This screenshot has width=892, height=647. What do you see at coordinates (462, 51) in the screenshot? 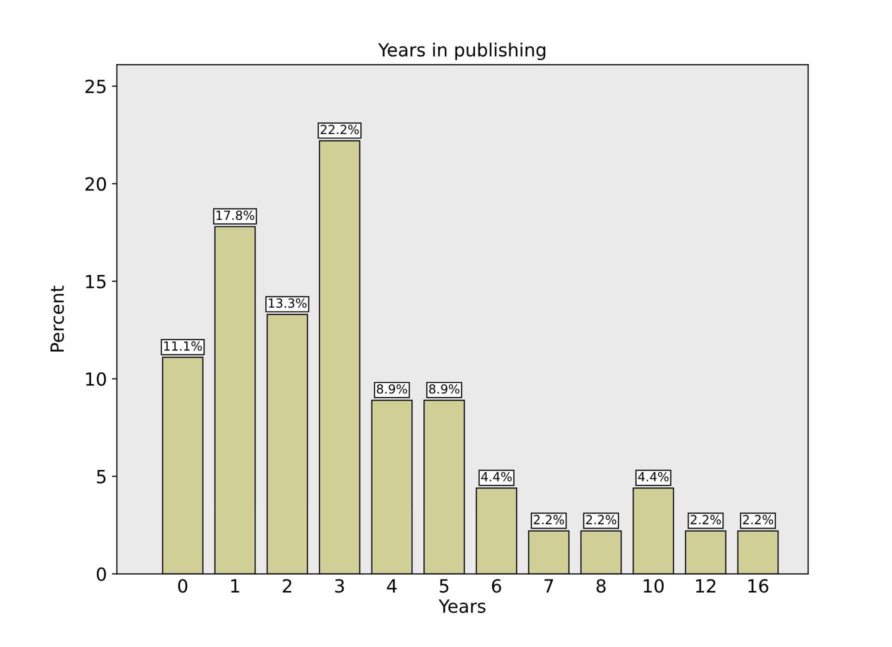
I see `chart-title: Years in publishing` at bounding box center [462, 51].